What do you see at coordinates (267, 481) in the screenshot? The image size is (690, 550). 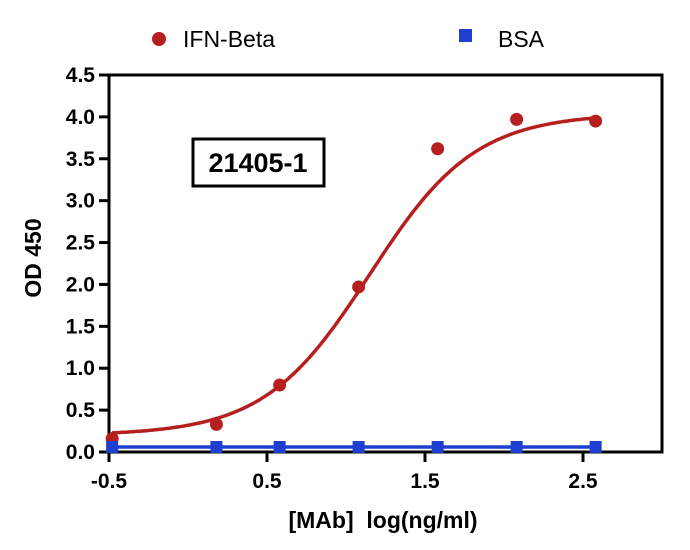 I see `x-tick-label: 0.5` at bounding box center [267, 481].